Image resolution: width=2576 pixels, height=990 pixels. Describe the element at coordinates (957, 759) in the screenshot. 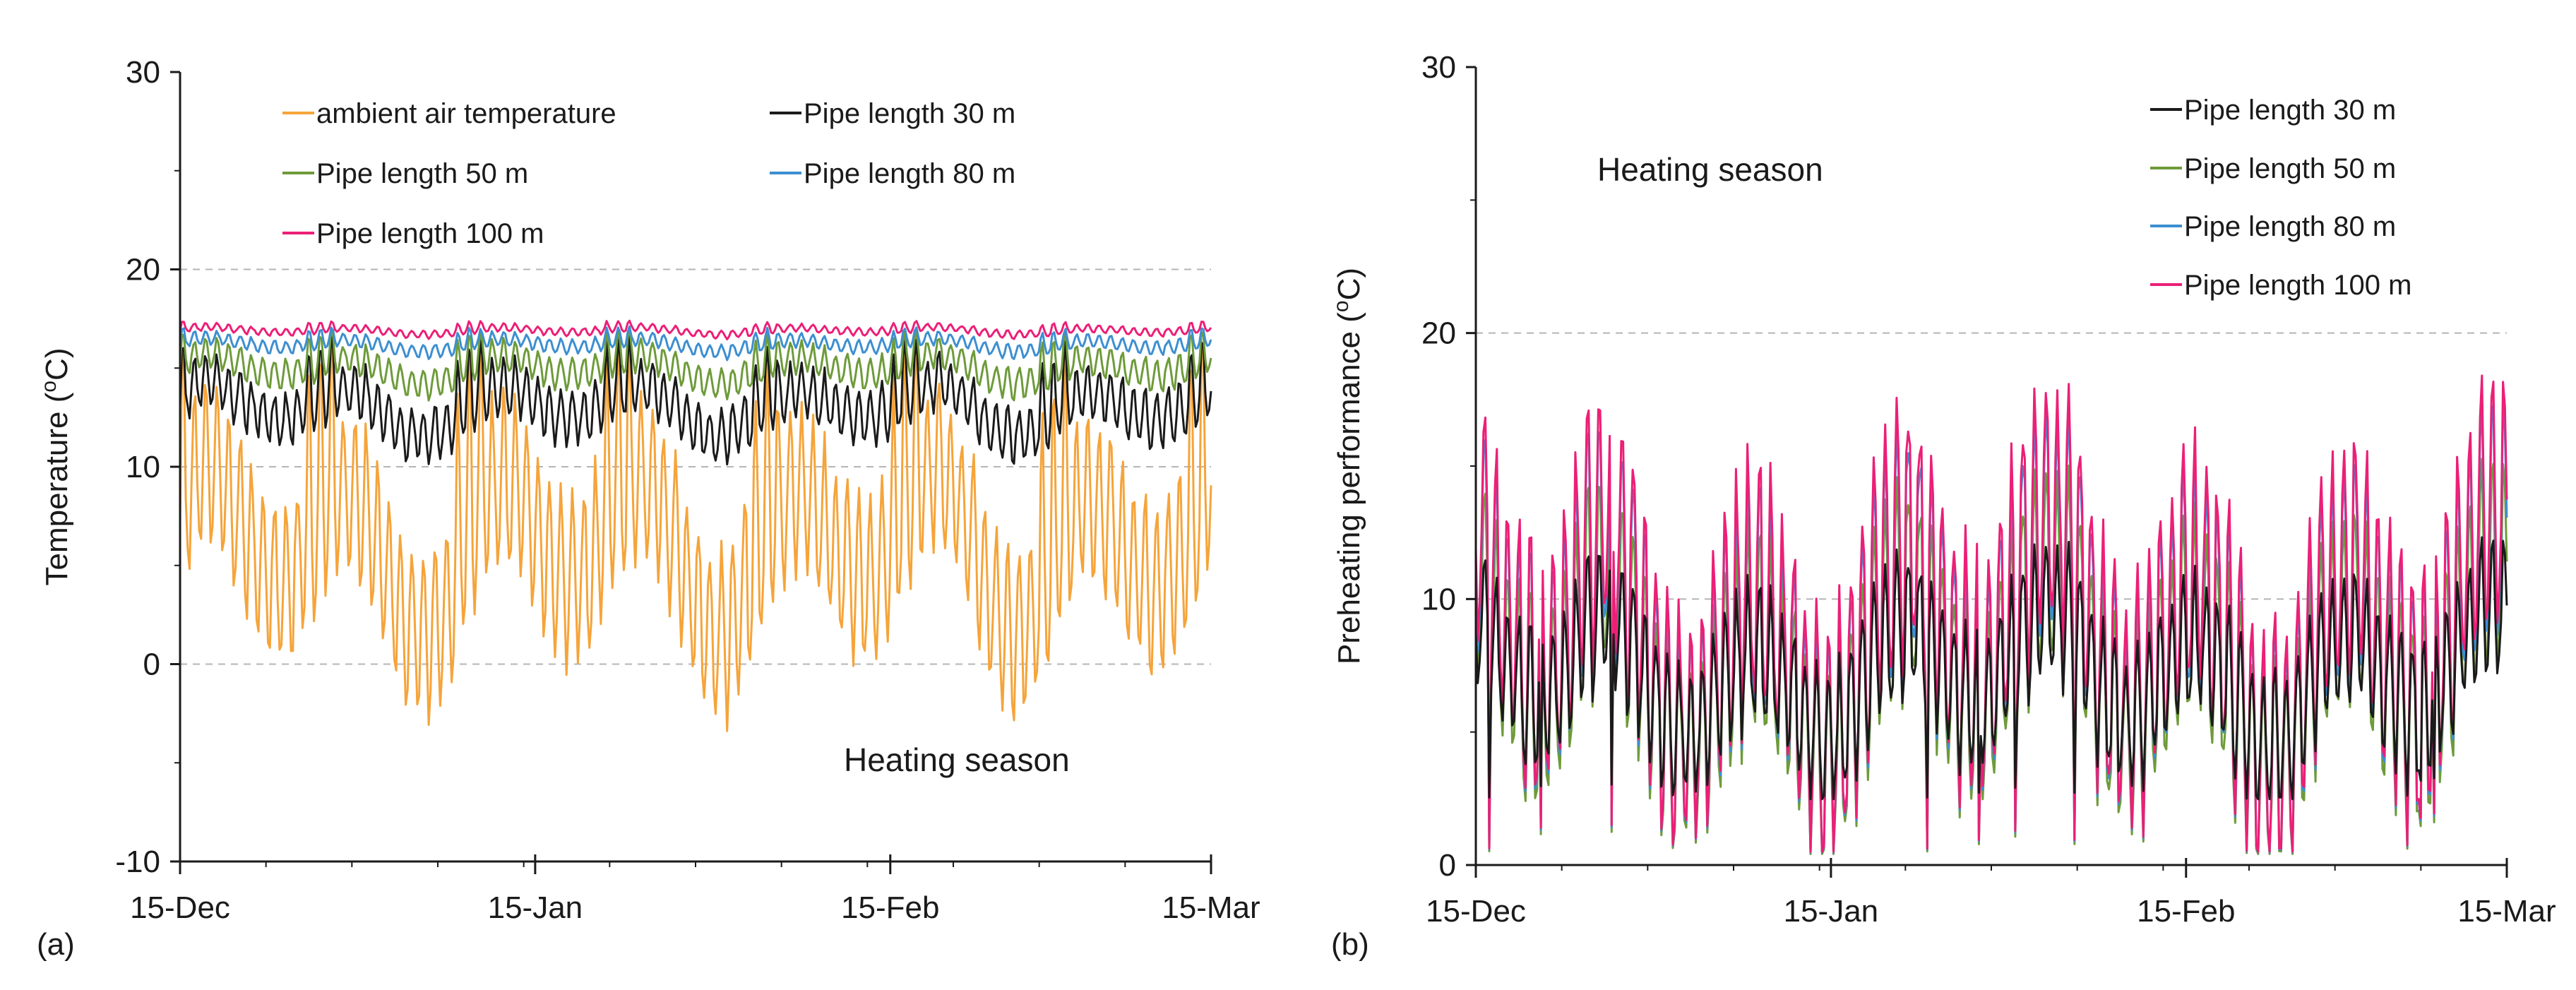

I see `panel-a-annotation: Heating season` at that location.